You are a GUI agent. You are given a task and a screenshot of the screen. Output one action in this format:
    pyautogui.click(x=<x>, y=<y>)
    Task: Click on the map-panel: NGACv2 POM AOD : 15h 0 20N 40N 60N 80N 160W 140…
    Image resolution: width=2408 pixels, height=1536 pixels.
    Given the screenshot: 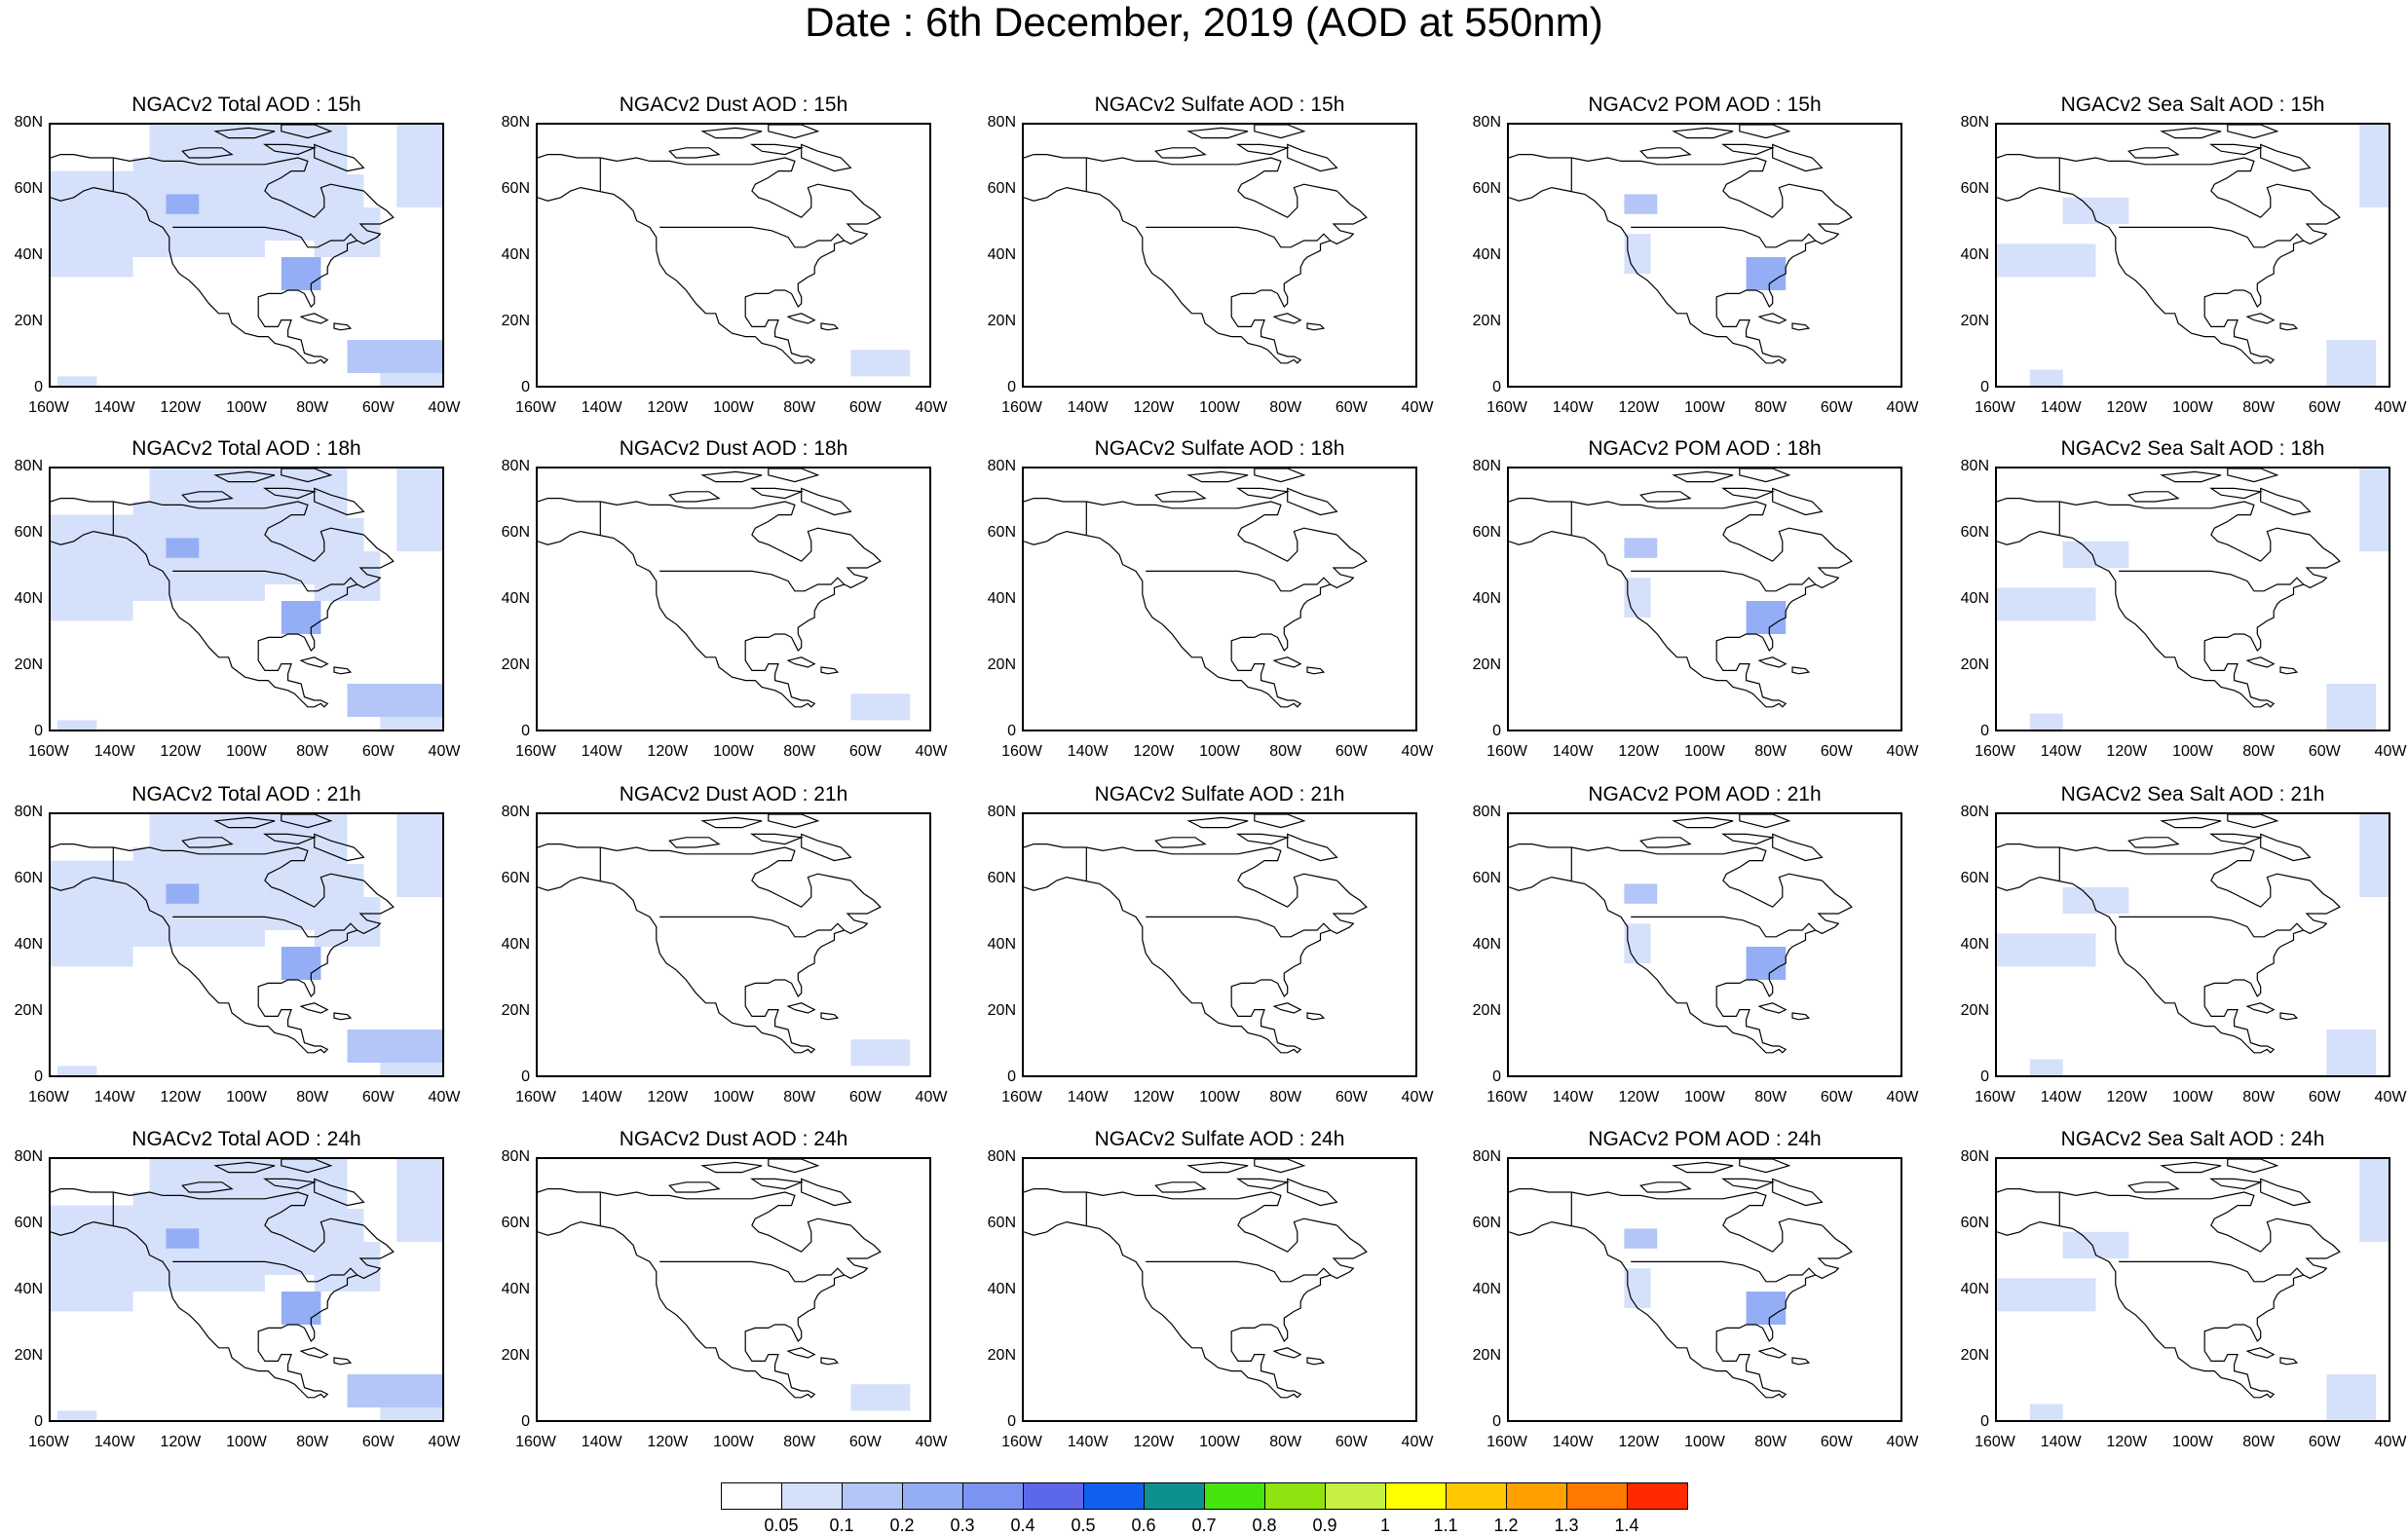 What is the action you would take?
    pyautogui.click(x=1699, y=257)
    